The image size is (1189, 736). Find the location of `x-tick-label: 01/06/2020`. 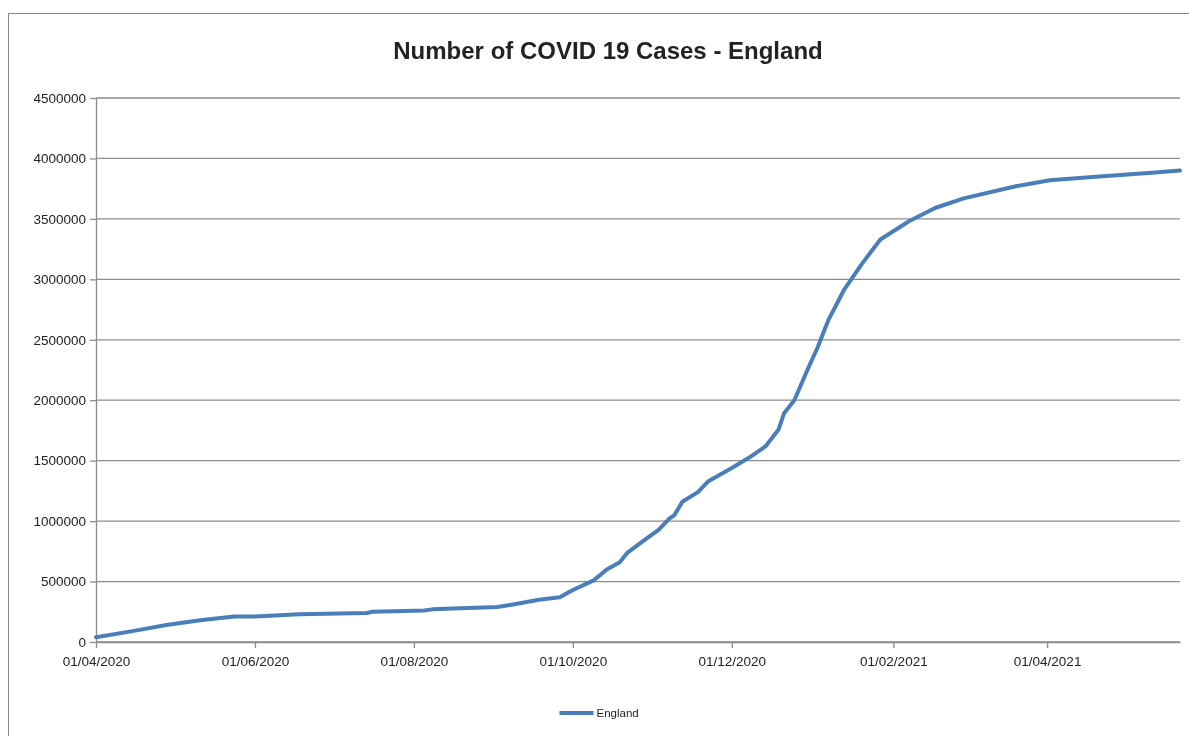

x-tick-label: 01/06/2020 is located at coordinates (255, 661).